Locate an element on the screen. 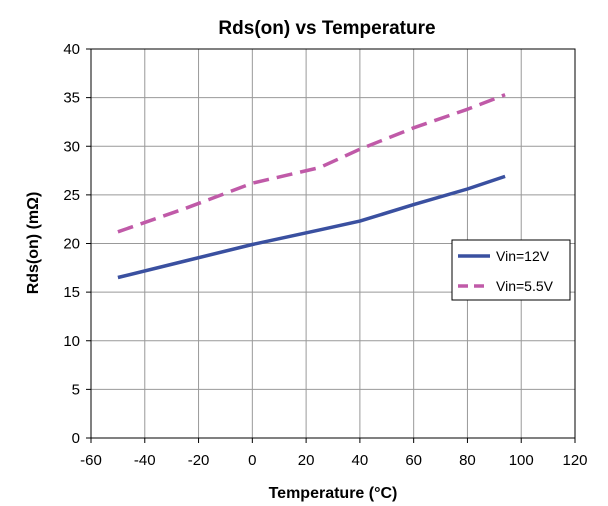  y-tick-label: 5 is located at coordinates (76, 389).